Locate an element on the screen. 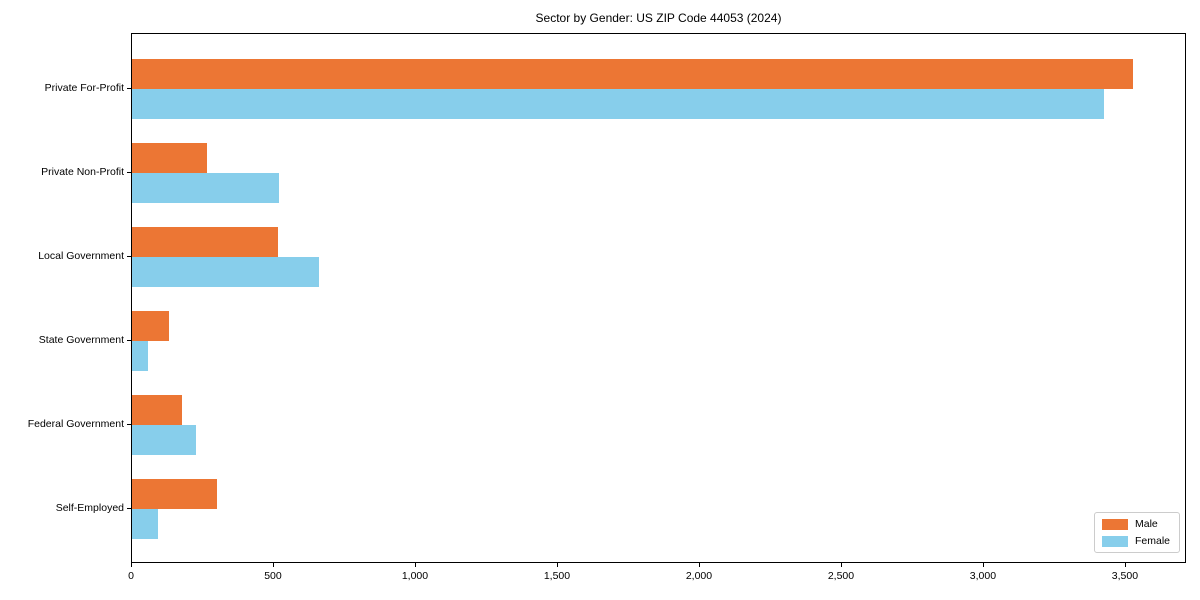  xtick-label-6: 3,000 is located at coordinates (983, 576).